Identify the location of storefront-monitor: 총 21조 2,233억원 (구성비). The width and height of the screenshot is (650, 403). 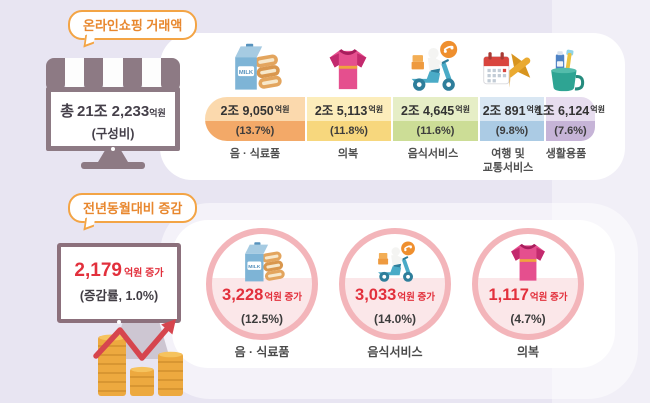
(113, 113).